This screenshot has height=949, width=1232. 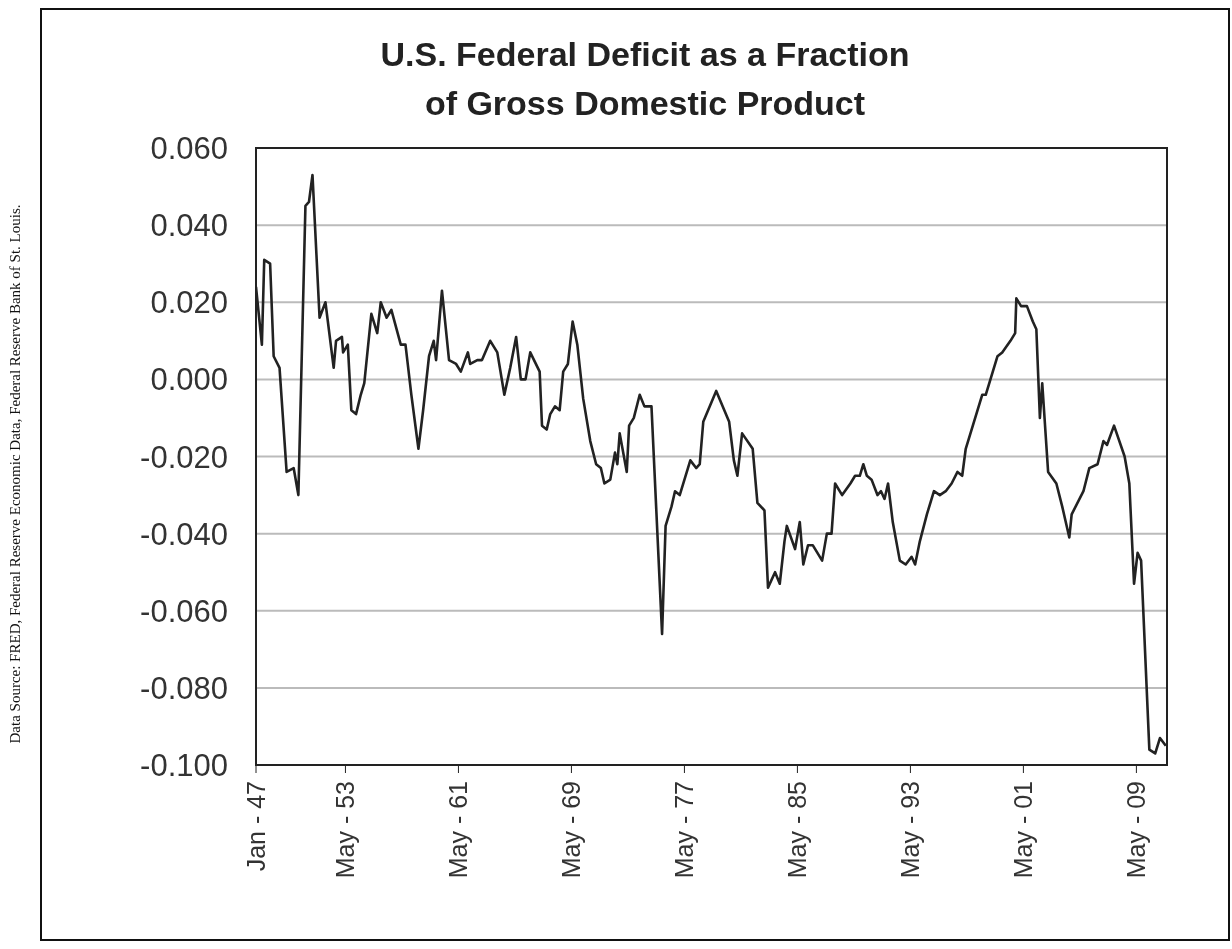 I want to click on y-tick-label: -0.080, so click(x=184, y=688).